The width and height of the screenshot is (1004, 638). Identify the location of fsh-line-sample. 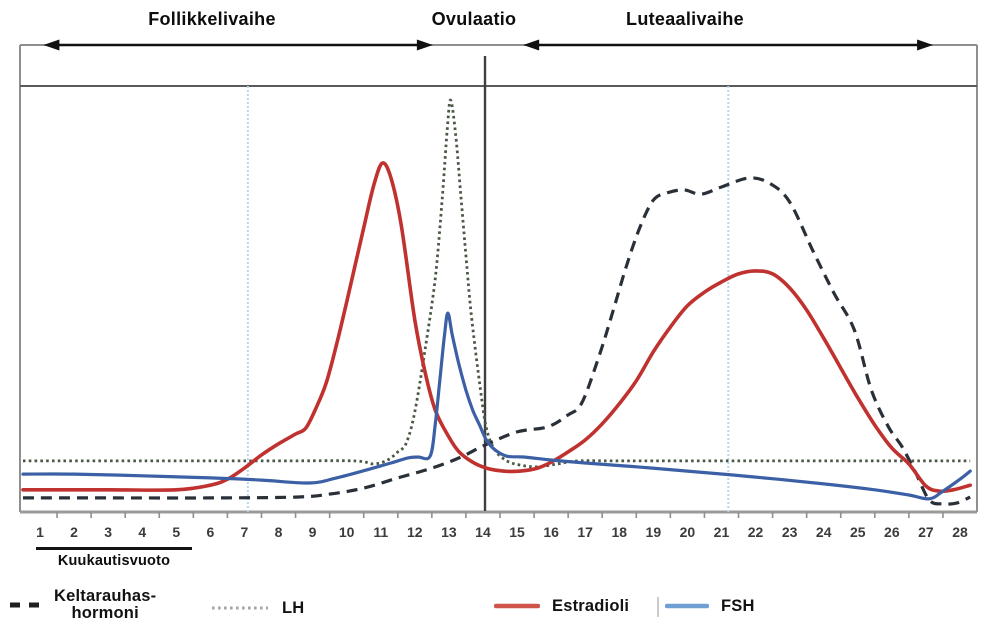
(687, 606).